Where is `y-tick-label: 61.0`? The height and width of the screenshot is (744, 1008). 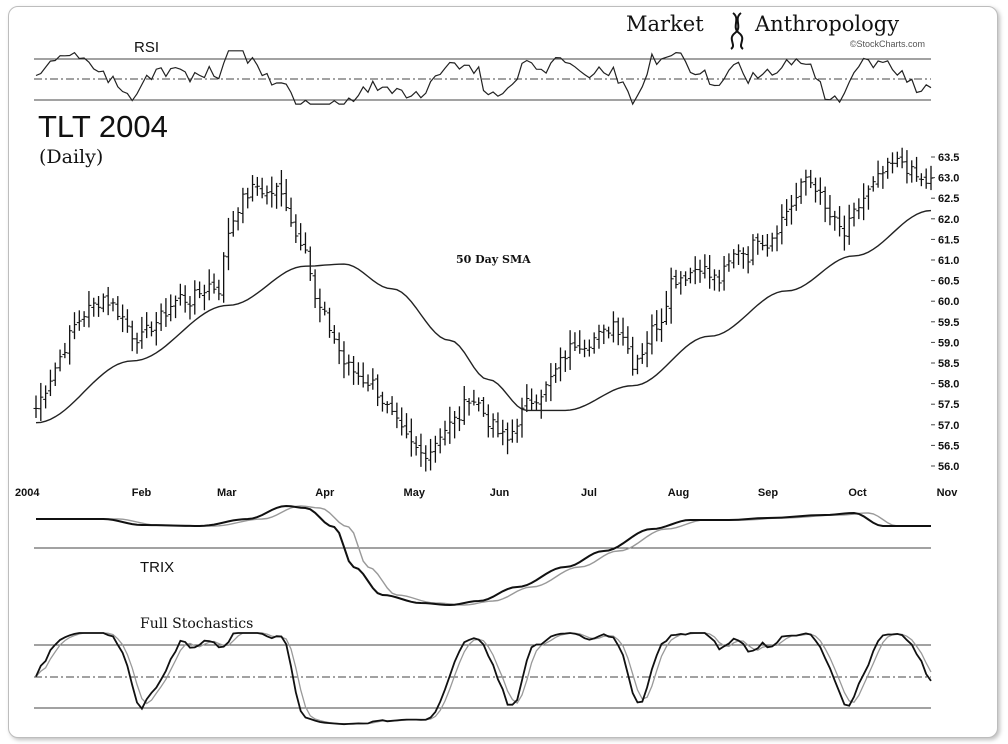 y-tick-label: 61.0 is located at coordinates (948, 261).